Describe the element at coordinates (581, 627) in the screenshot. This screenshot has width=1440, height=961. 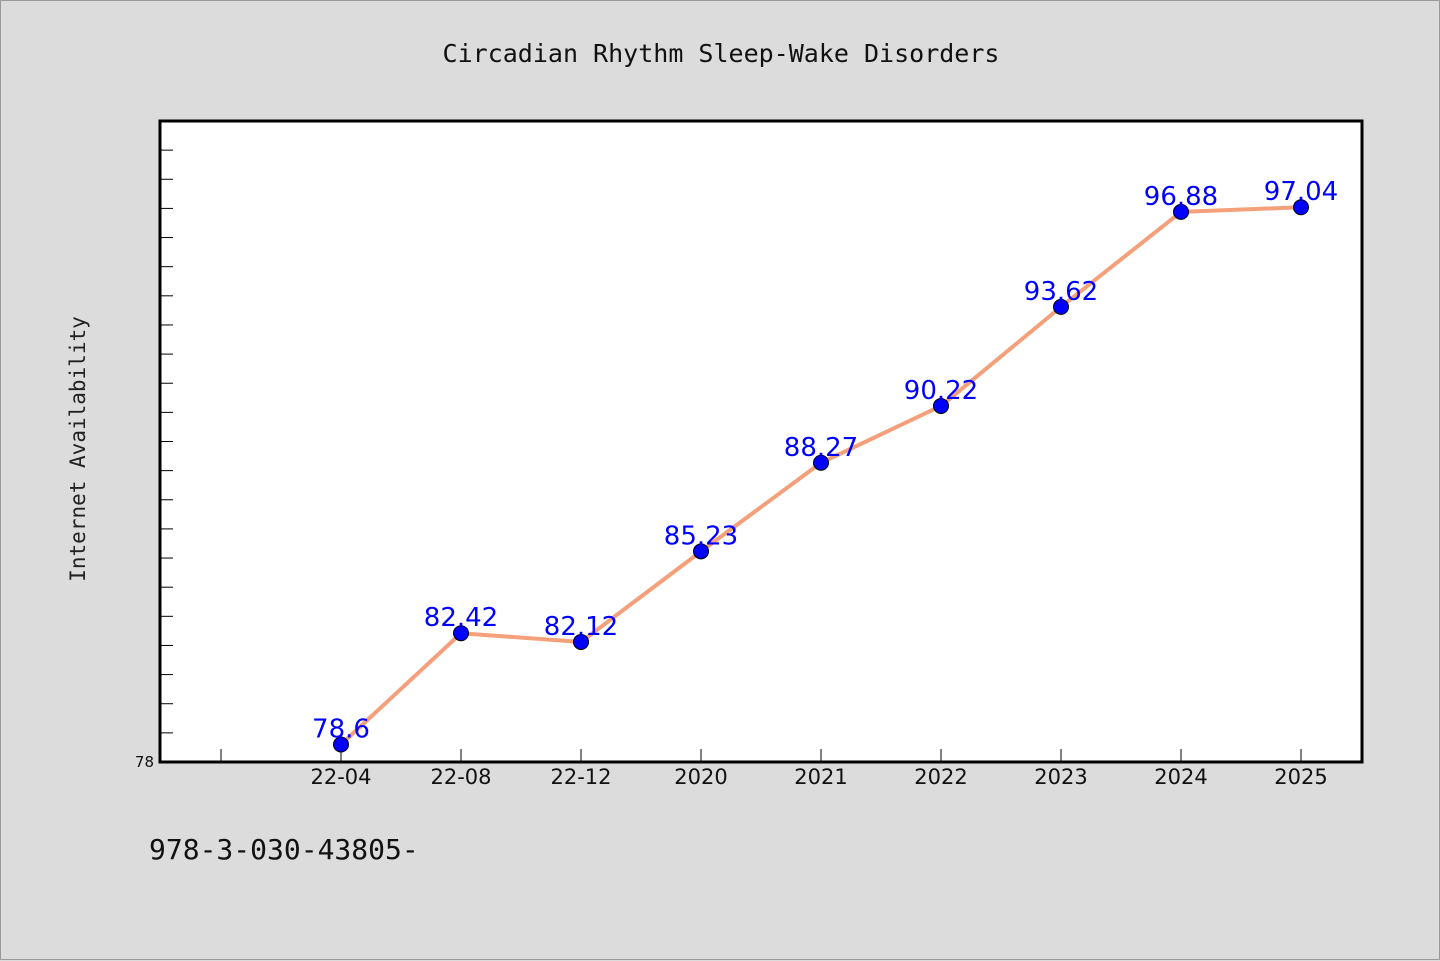
I see `data-label: 82.12` at that location.